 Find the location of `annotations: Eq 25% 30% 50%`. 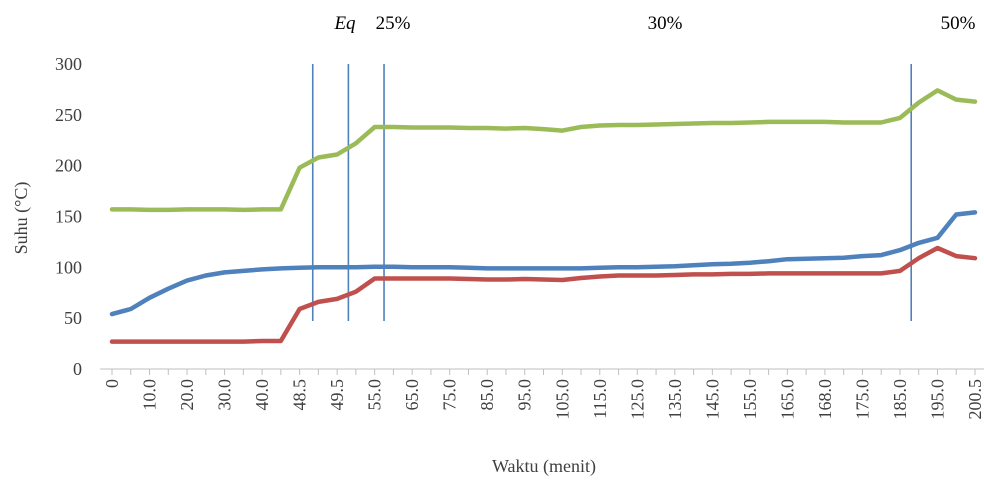

annotations: Eq 25% 30% 50% is located at coordinates (654, 23).